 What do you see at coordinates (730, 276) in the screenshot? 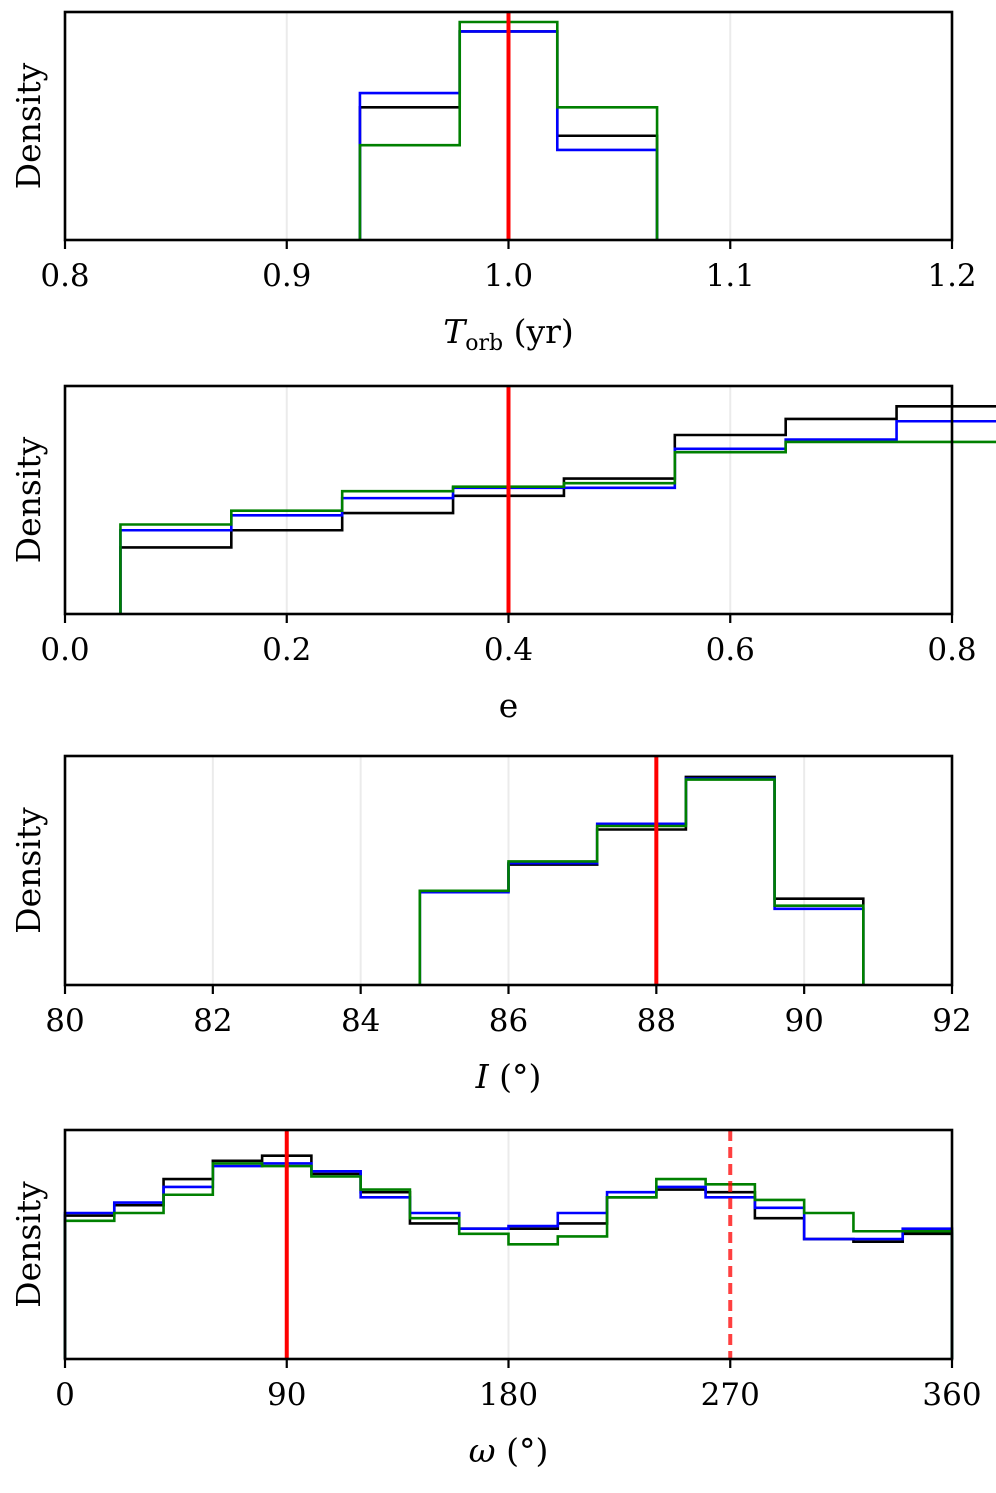
I see `x-tick-label: 1.1` at bounding box center [730, 276].